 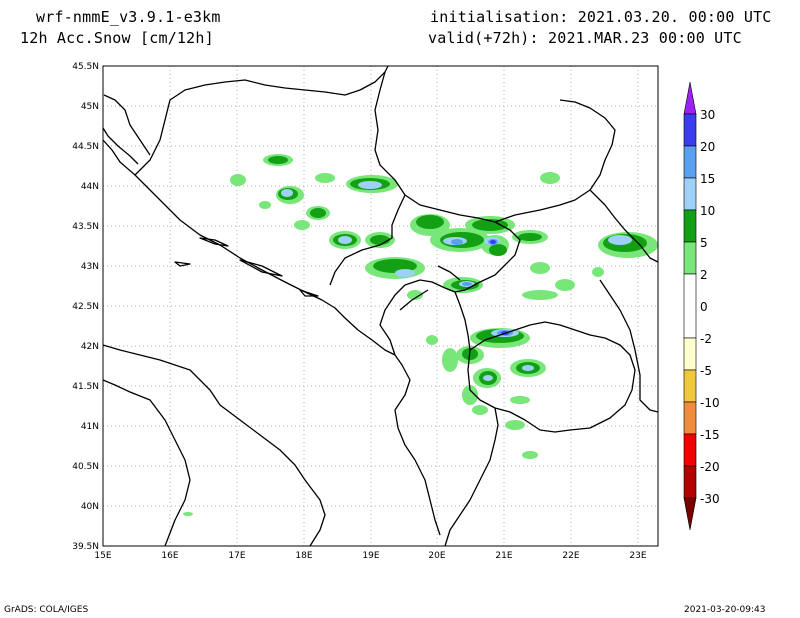 I want to click on lat-tick: 42.5N, so click(x=85, y=307).